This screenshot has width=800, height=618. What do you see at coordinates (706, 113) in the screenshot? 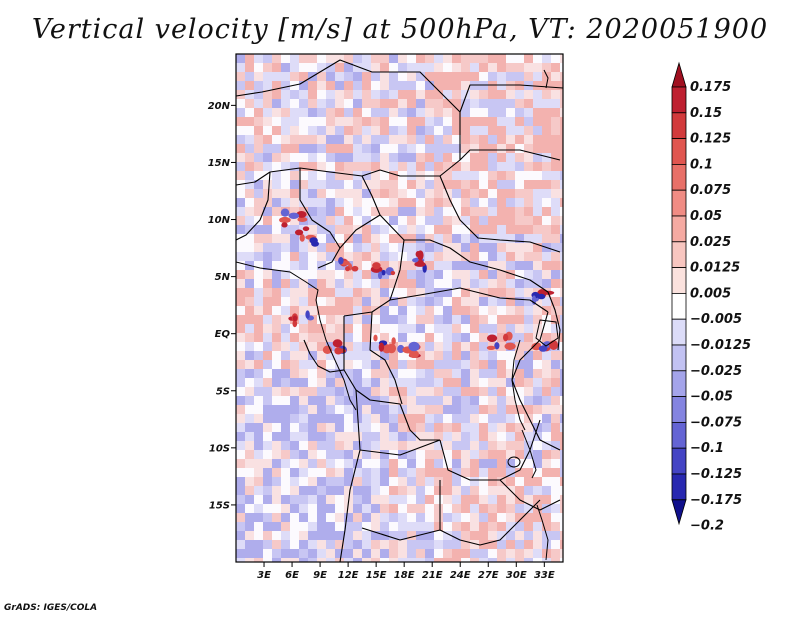
I see `colorbar-level-label: 0.15` at bounding box center [706, 113].